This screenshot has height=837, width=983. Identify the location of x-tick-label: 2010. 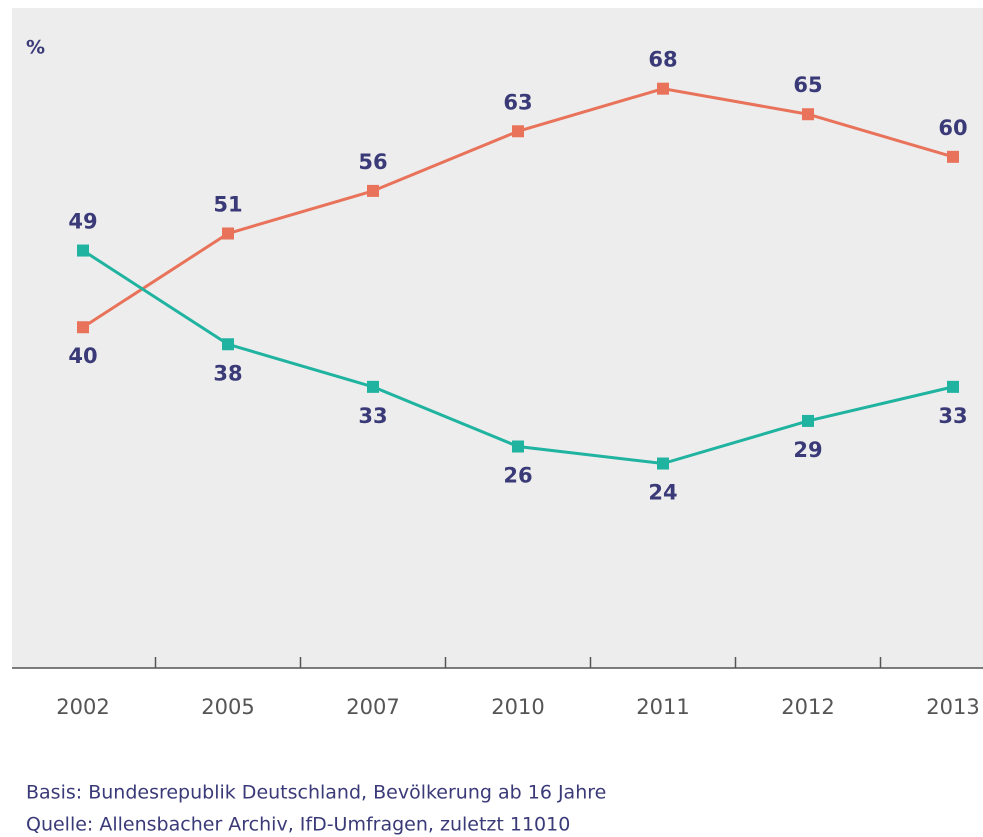
(517, 707).